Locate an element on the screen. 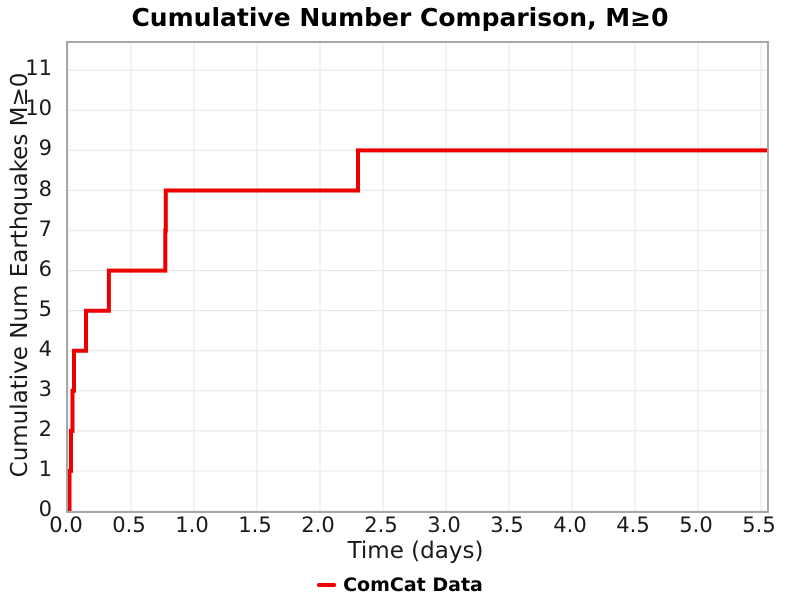 The image size is (800, 600). y-tick-label: 3 is located at coordinates (45, 388).